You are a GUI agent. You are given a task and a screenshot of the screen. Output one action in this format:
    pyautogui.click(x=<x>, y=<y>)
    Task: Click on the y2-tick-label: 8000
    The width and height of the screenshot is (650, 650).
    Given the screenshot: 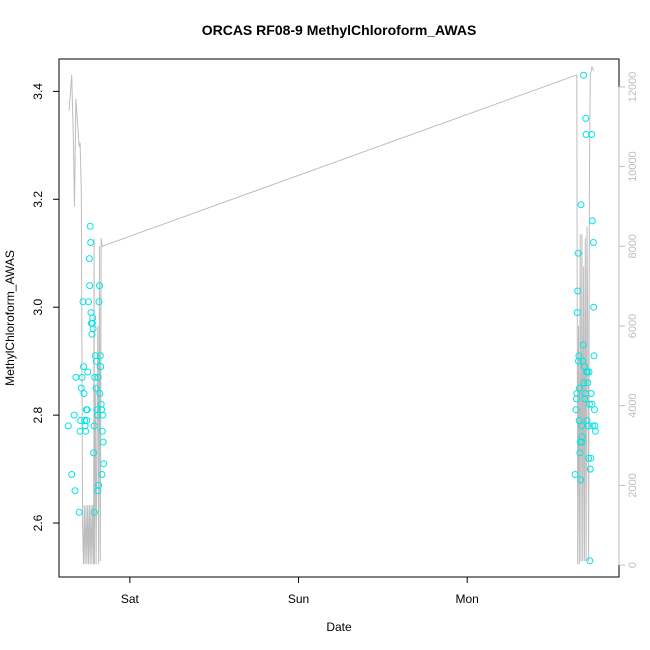 What is the action you would take?
    pyautogui.click(x=633, y=246)
    